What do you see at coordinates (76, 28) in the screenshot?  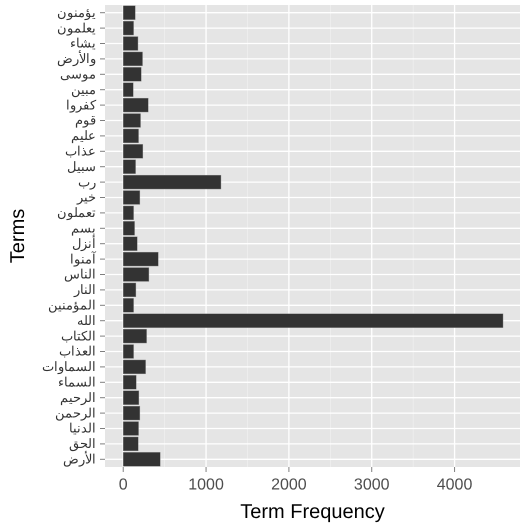 I see `y-tick-label: يعلمون` at bounding box center [76, 28].